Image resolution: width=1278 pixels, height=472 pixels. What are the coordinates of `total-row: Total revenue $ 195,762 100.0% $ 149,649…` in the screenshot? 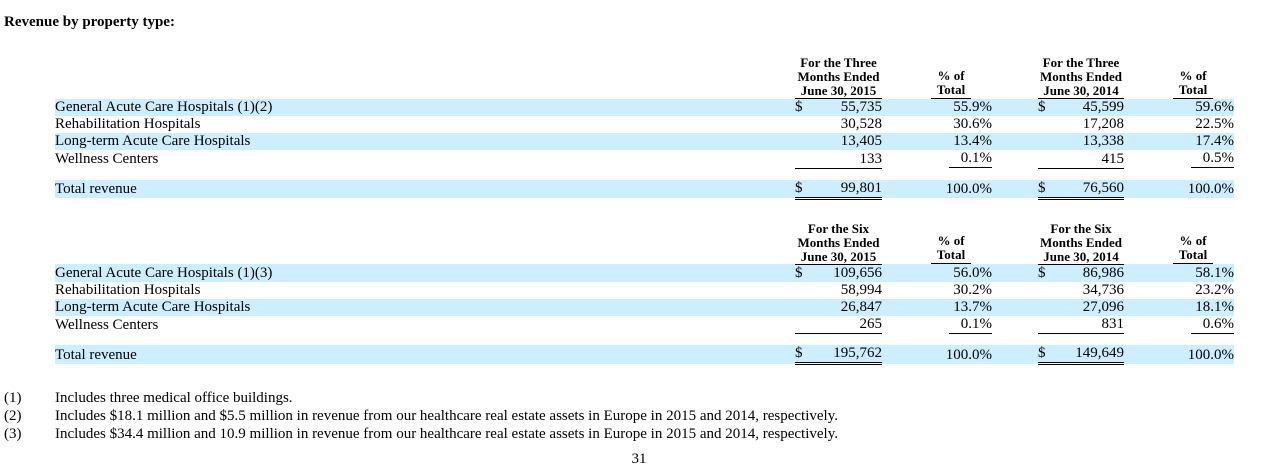 It's located at (644, 355).